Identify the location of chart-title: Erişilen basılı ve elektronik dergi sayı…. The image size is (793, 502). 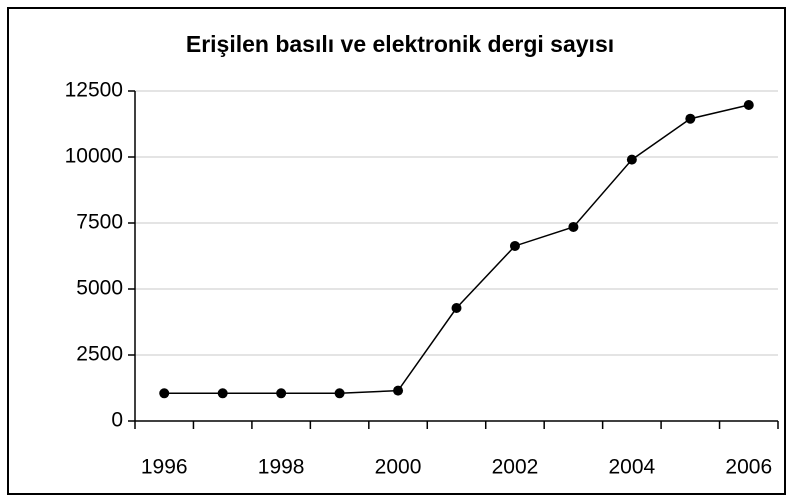
(400, 44).